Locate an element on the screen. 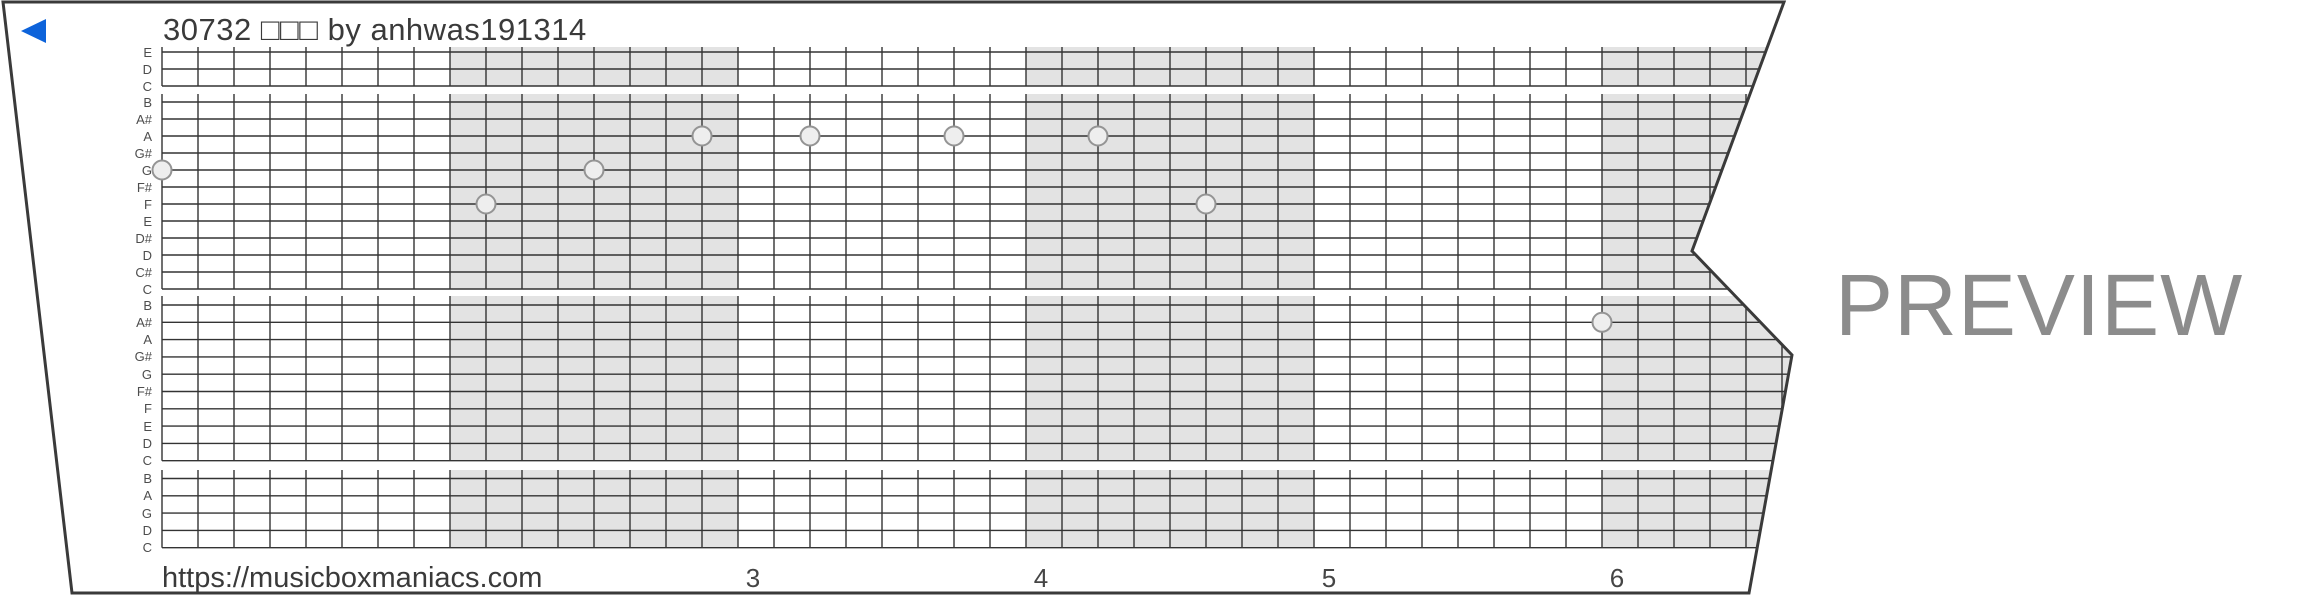  melody-title: 30732 □□□ by anhwas191314 is located at coordinates (375, 29).